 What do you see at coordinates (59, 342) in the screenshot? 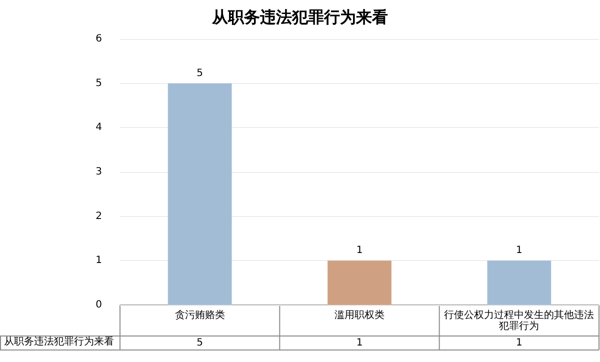
I see `text: 从职务违法犯罪行为来看` at bounding box center [59, 342].